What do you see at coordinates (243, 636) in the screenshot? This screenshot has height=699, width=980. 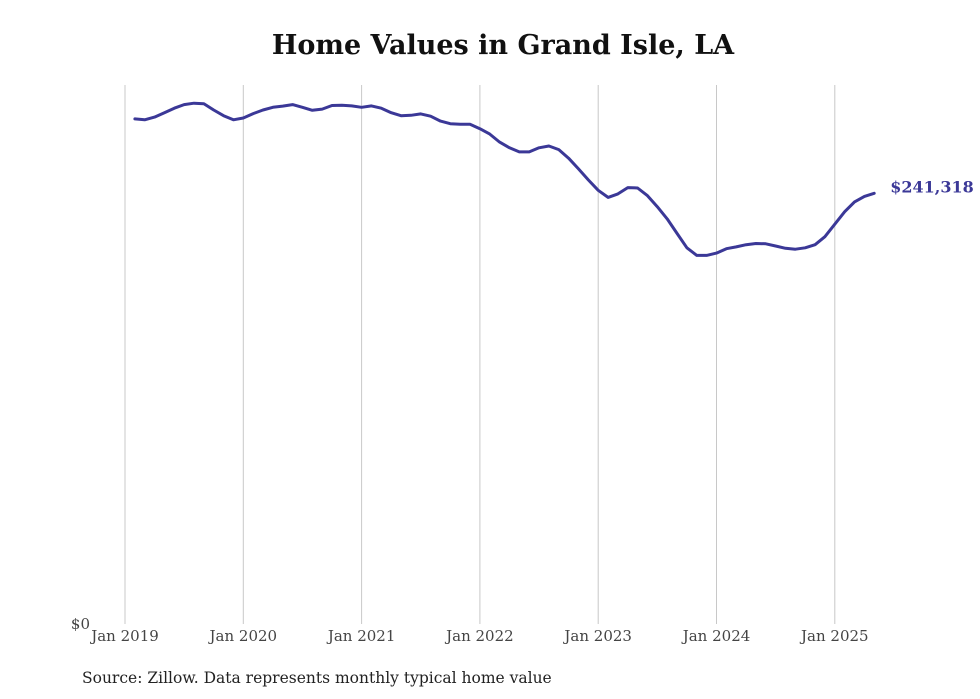 I see `x-tick-label: Jan 2020` at bounding box center [243, 636].